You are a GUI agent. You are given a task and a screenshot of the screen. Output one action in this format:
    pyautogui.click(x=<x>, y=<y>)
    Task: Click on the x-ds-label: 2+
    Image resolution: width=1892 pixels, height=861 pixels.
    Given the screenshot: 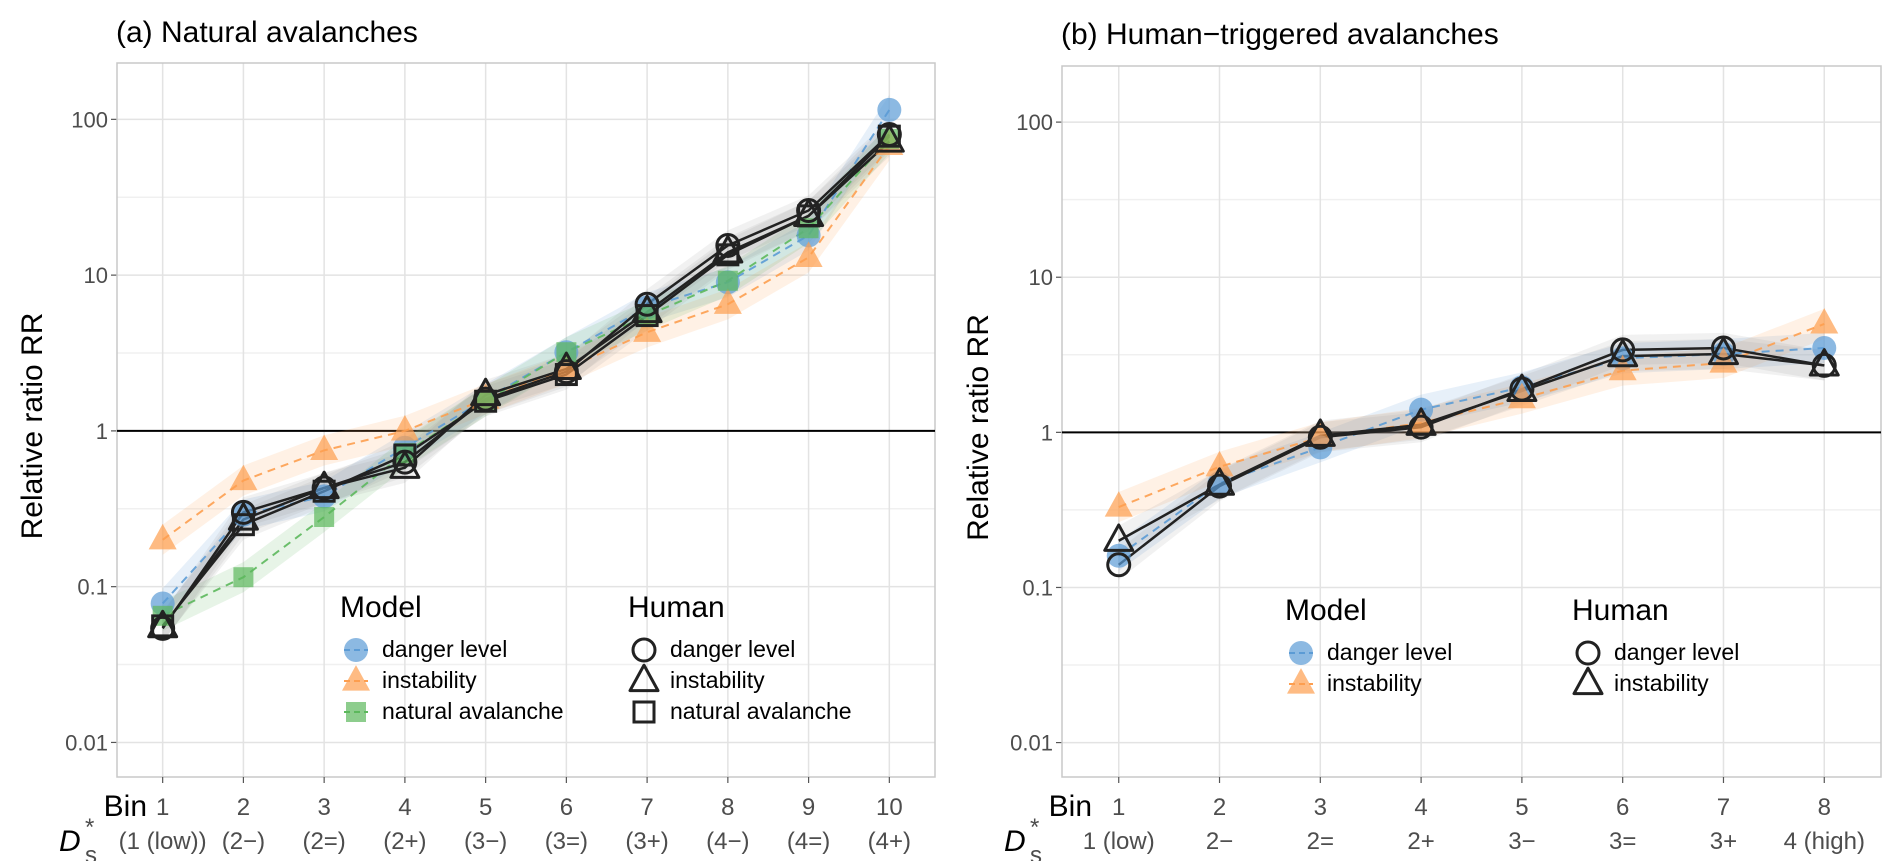 What is the action you would take?
    pyautogui.click(x=1420, y=841)
    